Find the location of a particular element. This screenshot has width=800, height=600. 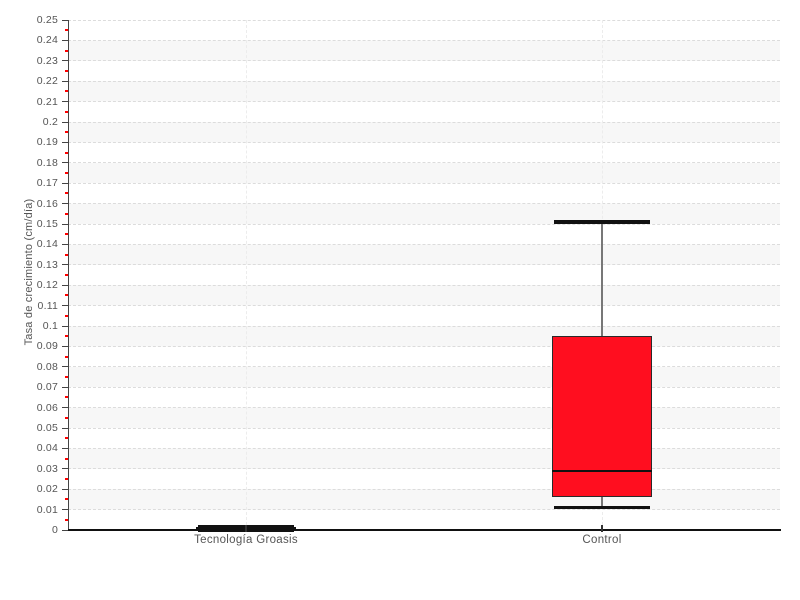

y-tick-label: 0.19 is located at coordinates (47, 142).